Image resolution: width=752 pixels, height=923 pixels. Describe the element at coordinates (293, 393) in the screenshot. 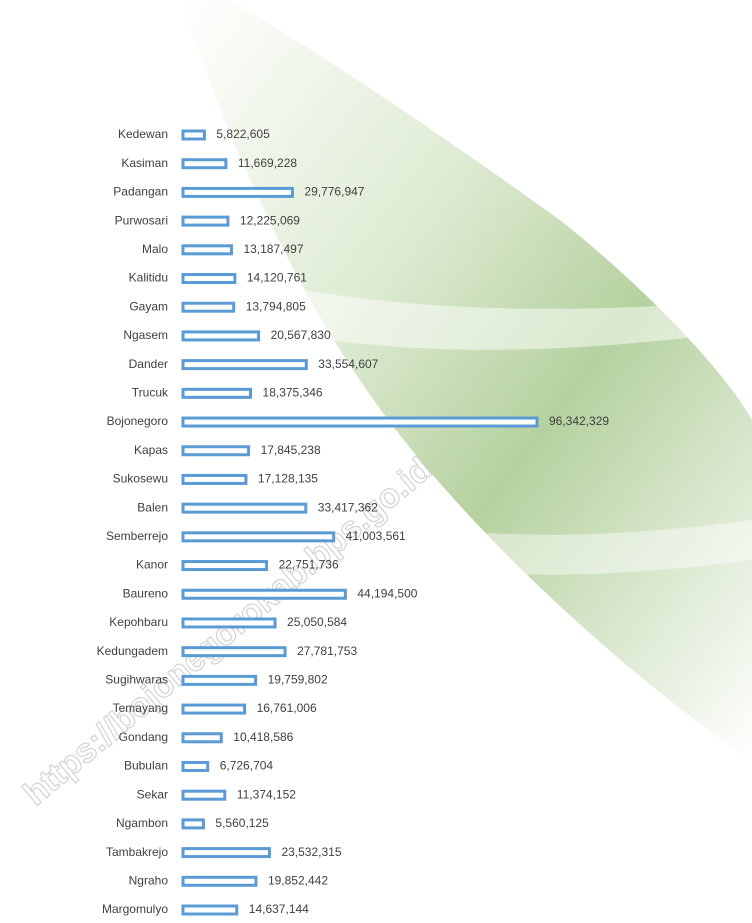

I see `value-label: 18,375,346` at that location.